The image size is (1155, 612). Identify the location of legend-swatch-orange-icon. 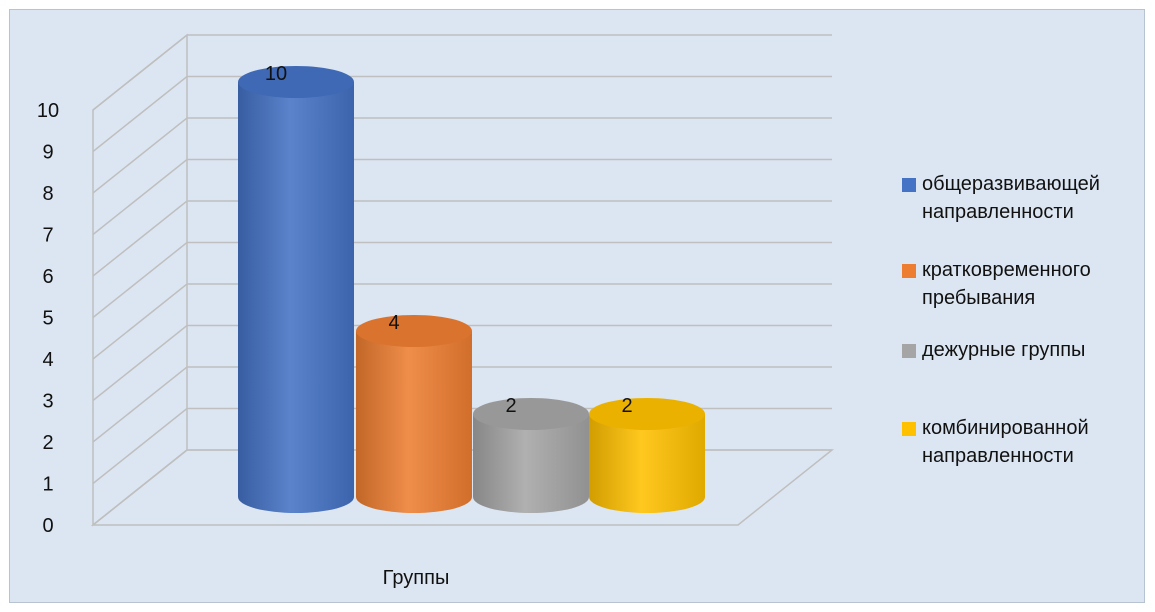
(909, 271).